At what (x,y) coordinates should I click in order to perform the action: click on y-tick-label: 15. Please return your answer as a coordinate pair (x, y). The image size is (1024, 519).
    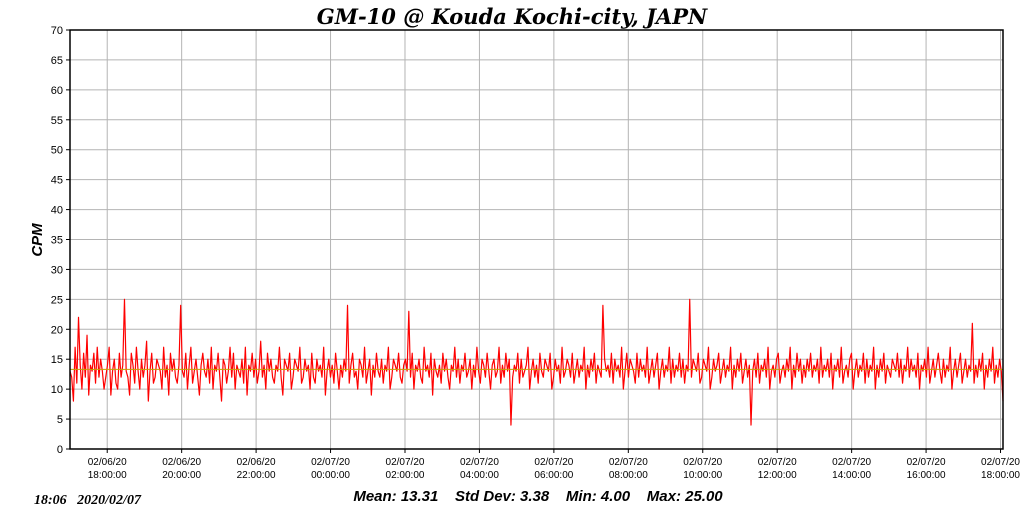
    Looking at the image, I should click on (57, 360).